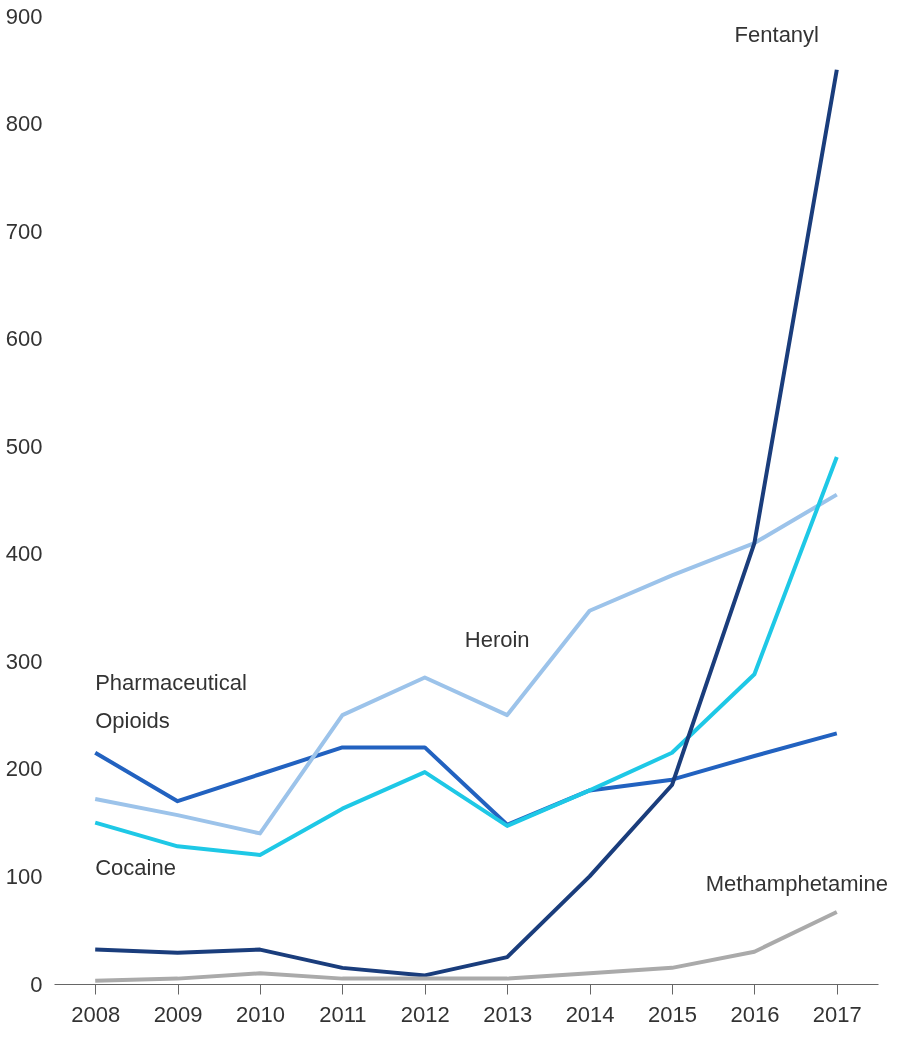 The height and width of the screenshot is (1044, 904). What do you see at coordinates (24, 661) in the screenshot?
I see `y-tick-label: 300` at bounding box center [24, 661].